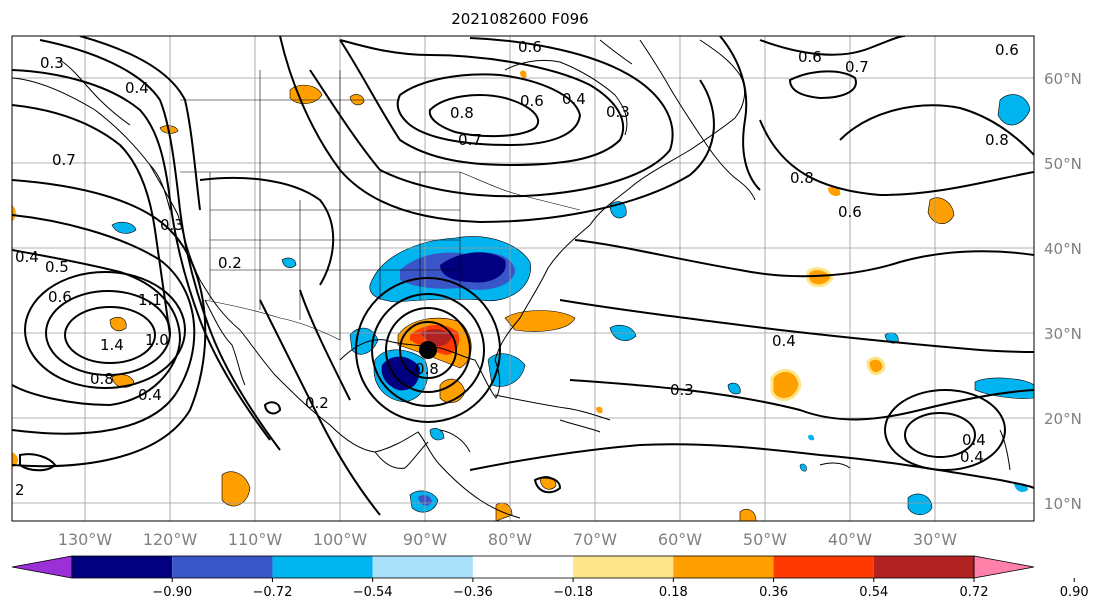  What do you see at coordinates (673, 592) in the screenshot?
I see `colorbar-tick-label: 0.18` at bounding box center [673, 592].